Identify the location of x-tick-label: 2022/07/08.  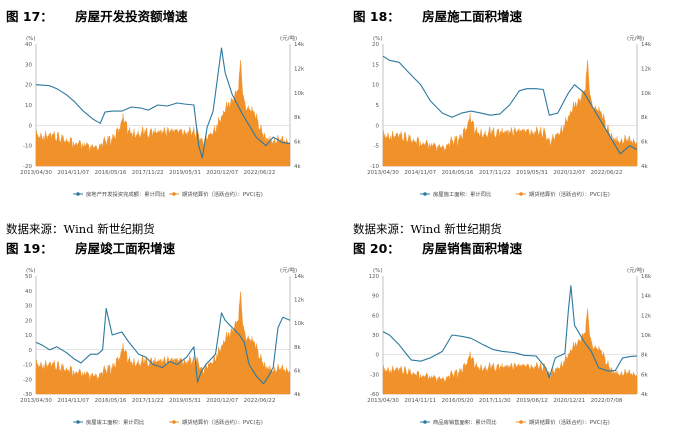
(607, 401).